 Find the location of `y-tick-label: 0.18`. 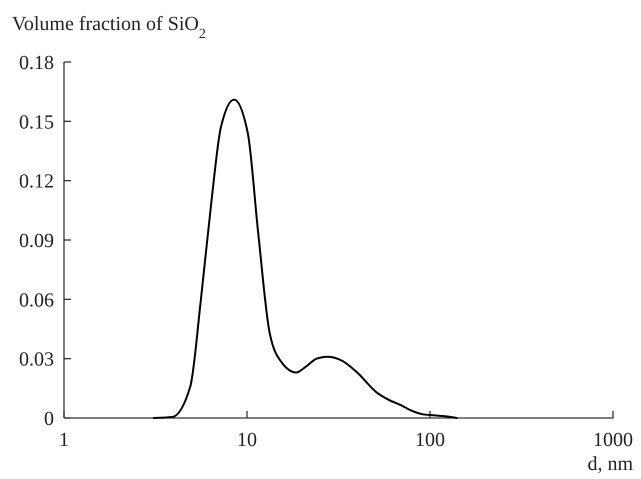

y-tick-label: 0.18 is located at coordinates (36, 63).